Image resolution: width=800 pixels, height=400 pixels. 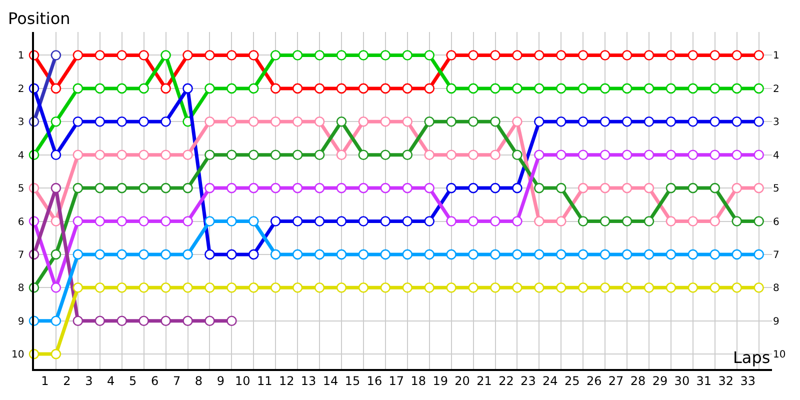 What do you see at coordinates (418, 381) in the screenshot?
I see `x-tick-label: 18` at bounding box center [418, 381].